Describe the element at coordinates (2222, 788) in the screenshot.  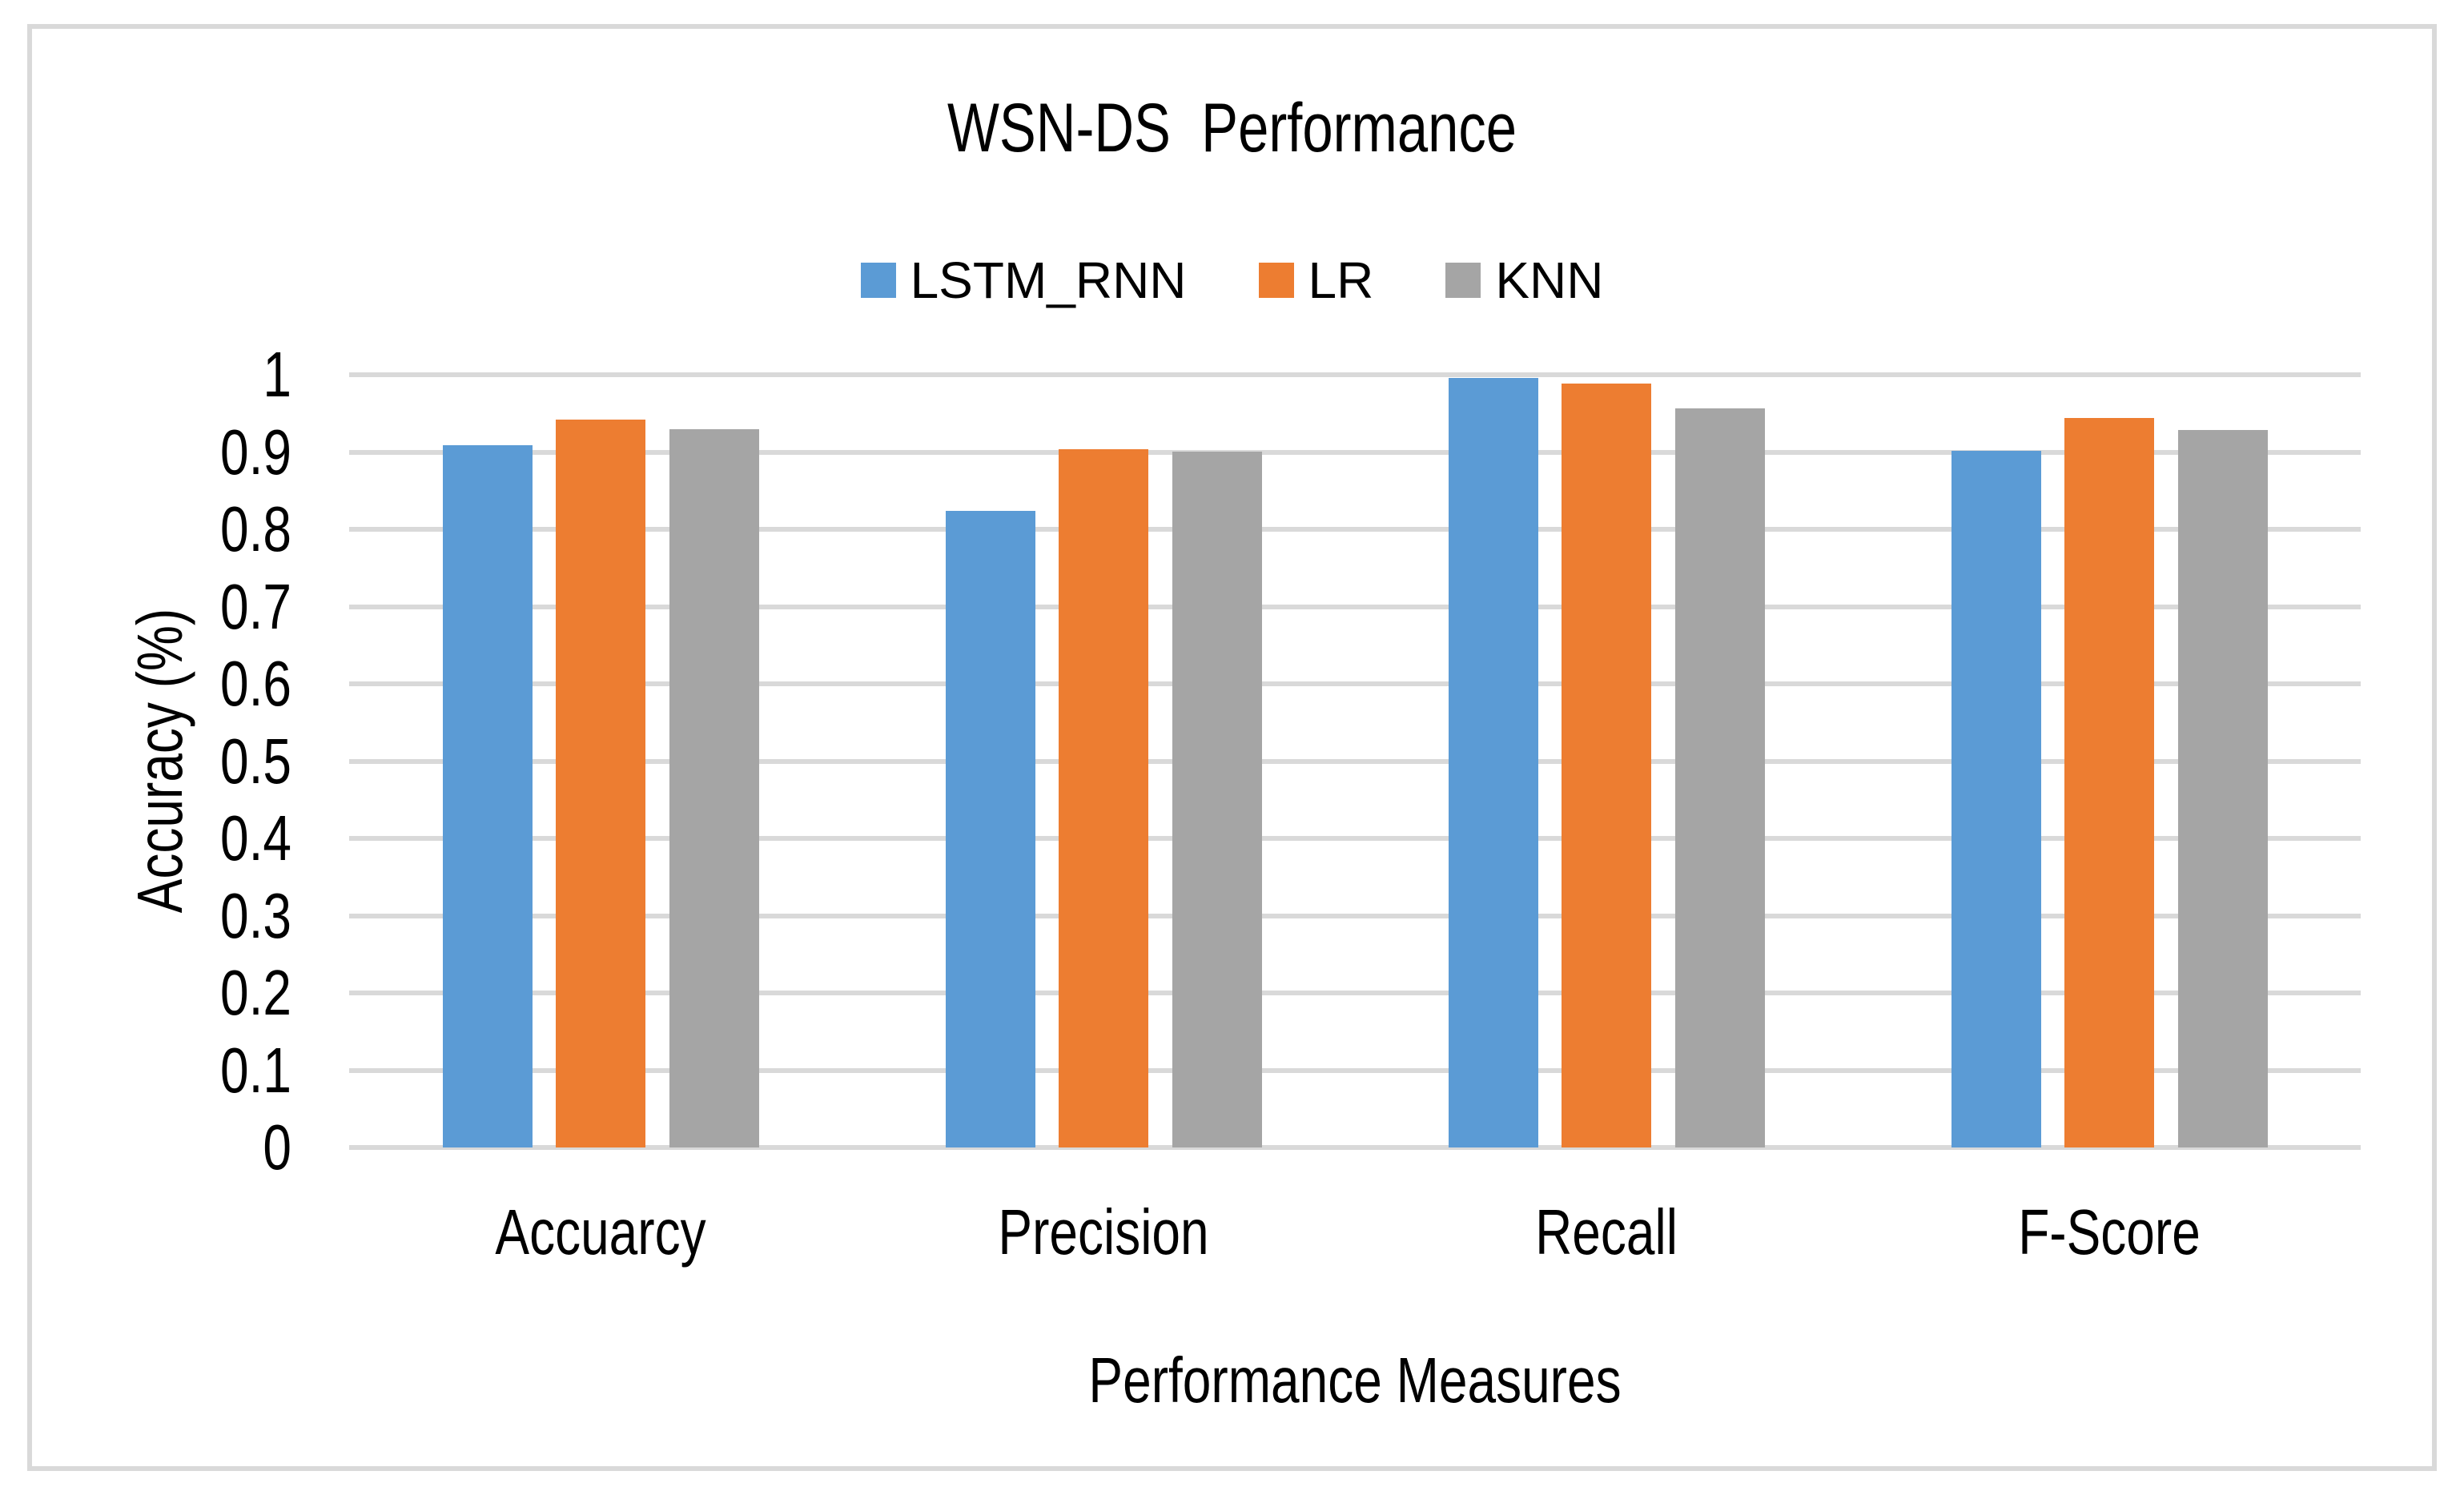
I see `bar-KNN-F-Score` at that location.